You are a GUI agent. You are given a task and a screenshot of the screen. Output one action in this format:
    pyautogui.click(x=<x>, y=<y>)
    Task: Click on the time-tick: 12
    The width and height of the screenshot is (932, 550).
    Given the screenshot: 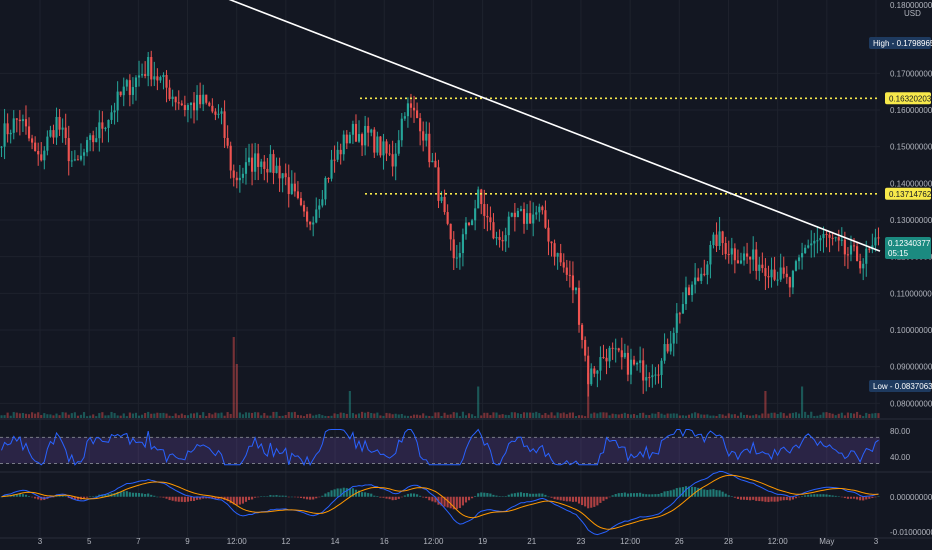 What is the action you would take?
    pyautogui.click(x=285, y=541)
    